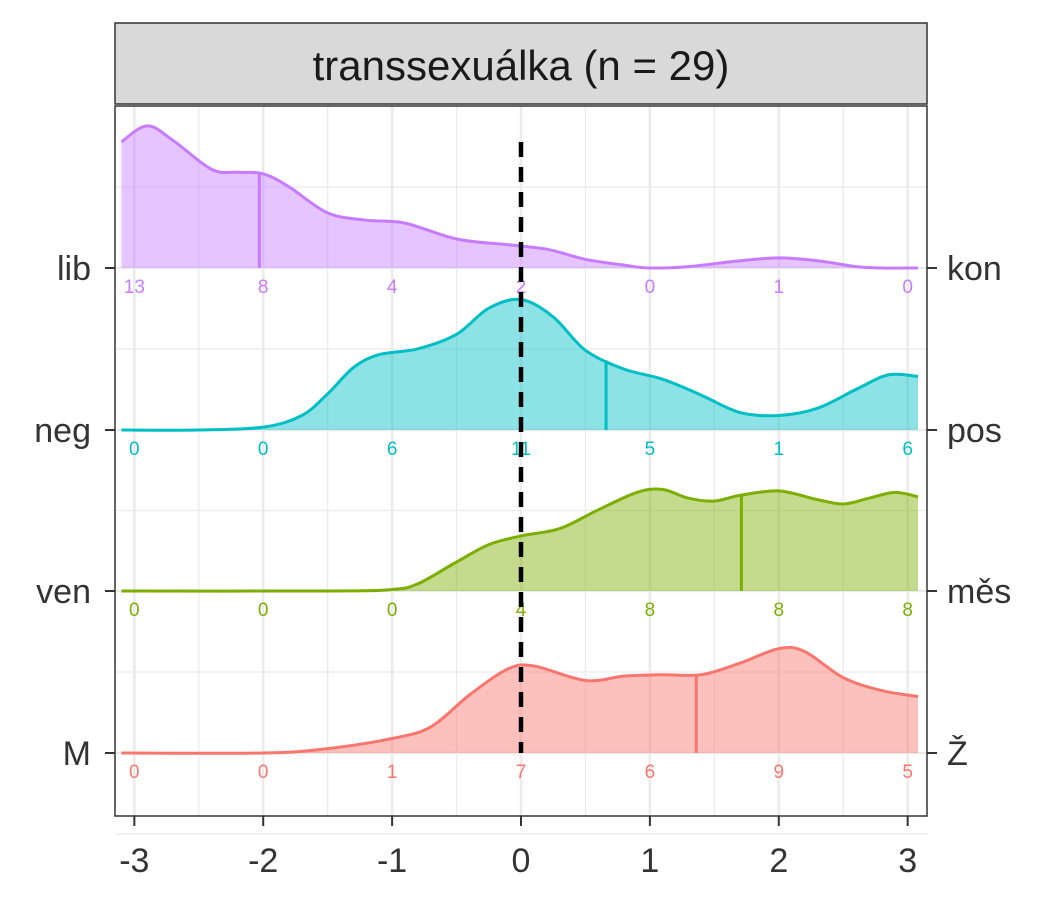  What do you see at coordinates (974, 431) in the screenshot?
I see `right-axis-label: pos` at bounding box center [974, 431].